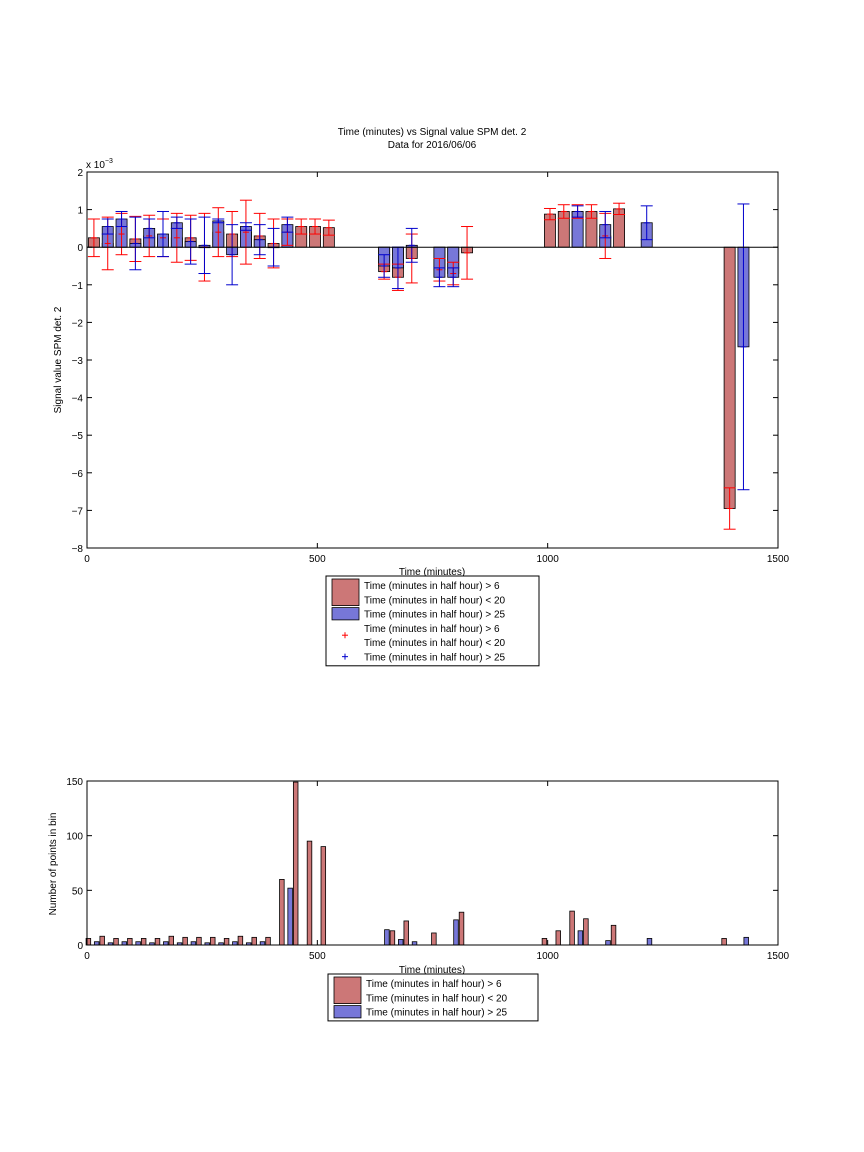 The width and height of the screenshot is (864, 1152). I want to click on y-tick-label: −4, so click(78, 399).